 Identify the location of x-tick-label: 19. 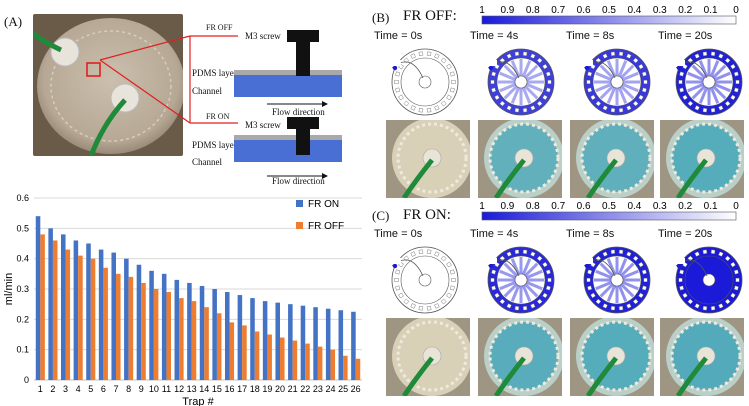
(267, 389).